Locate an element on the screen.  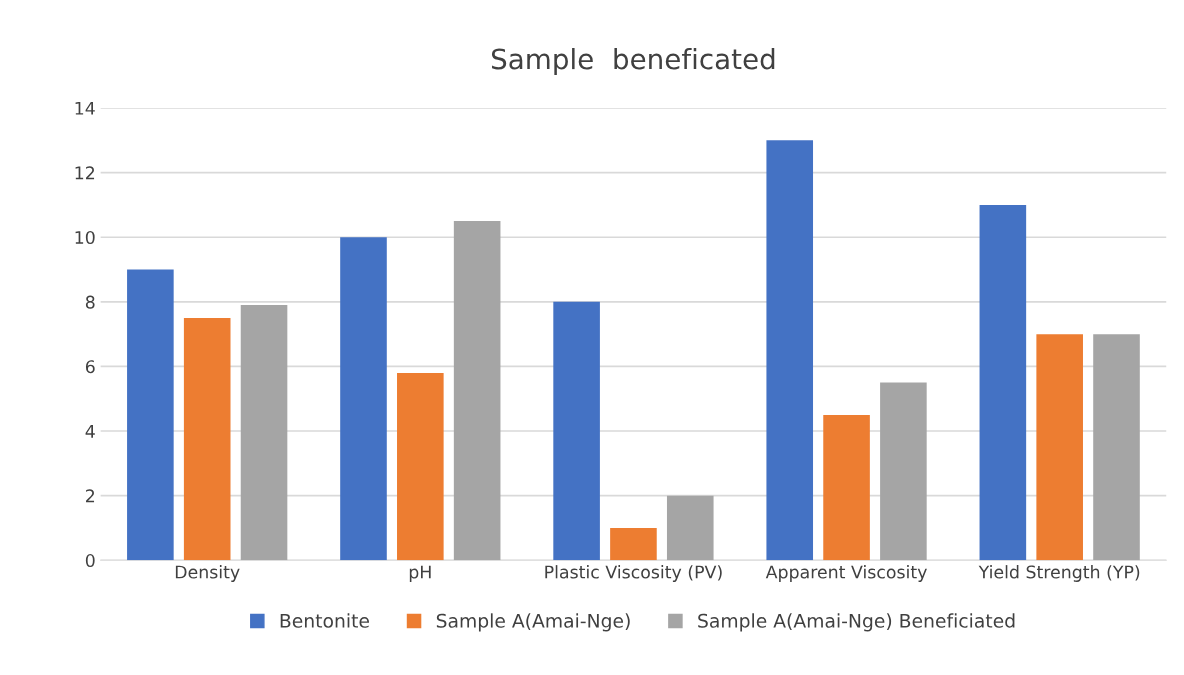
x-tick-label: Apparent Viscosity is located at coordinates (846, 573).